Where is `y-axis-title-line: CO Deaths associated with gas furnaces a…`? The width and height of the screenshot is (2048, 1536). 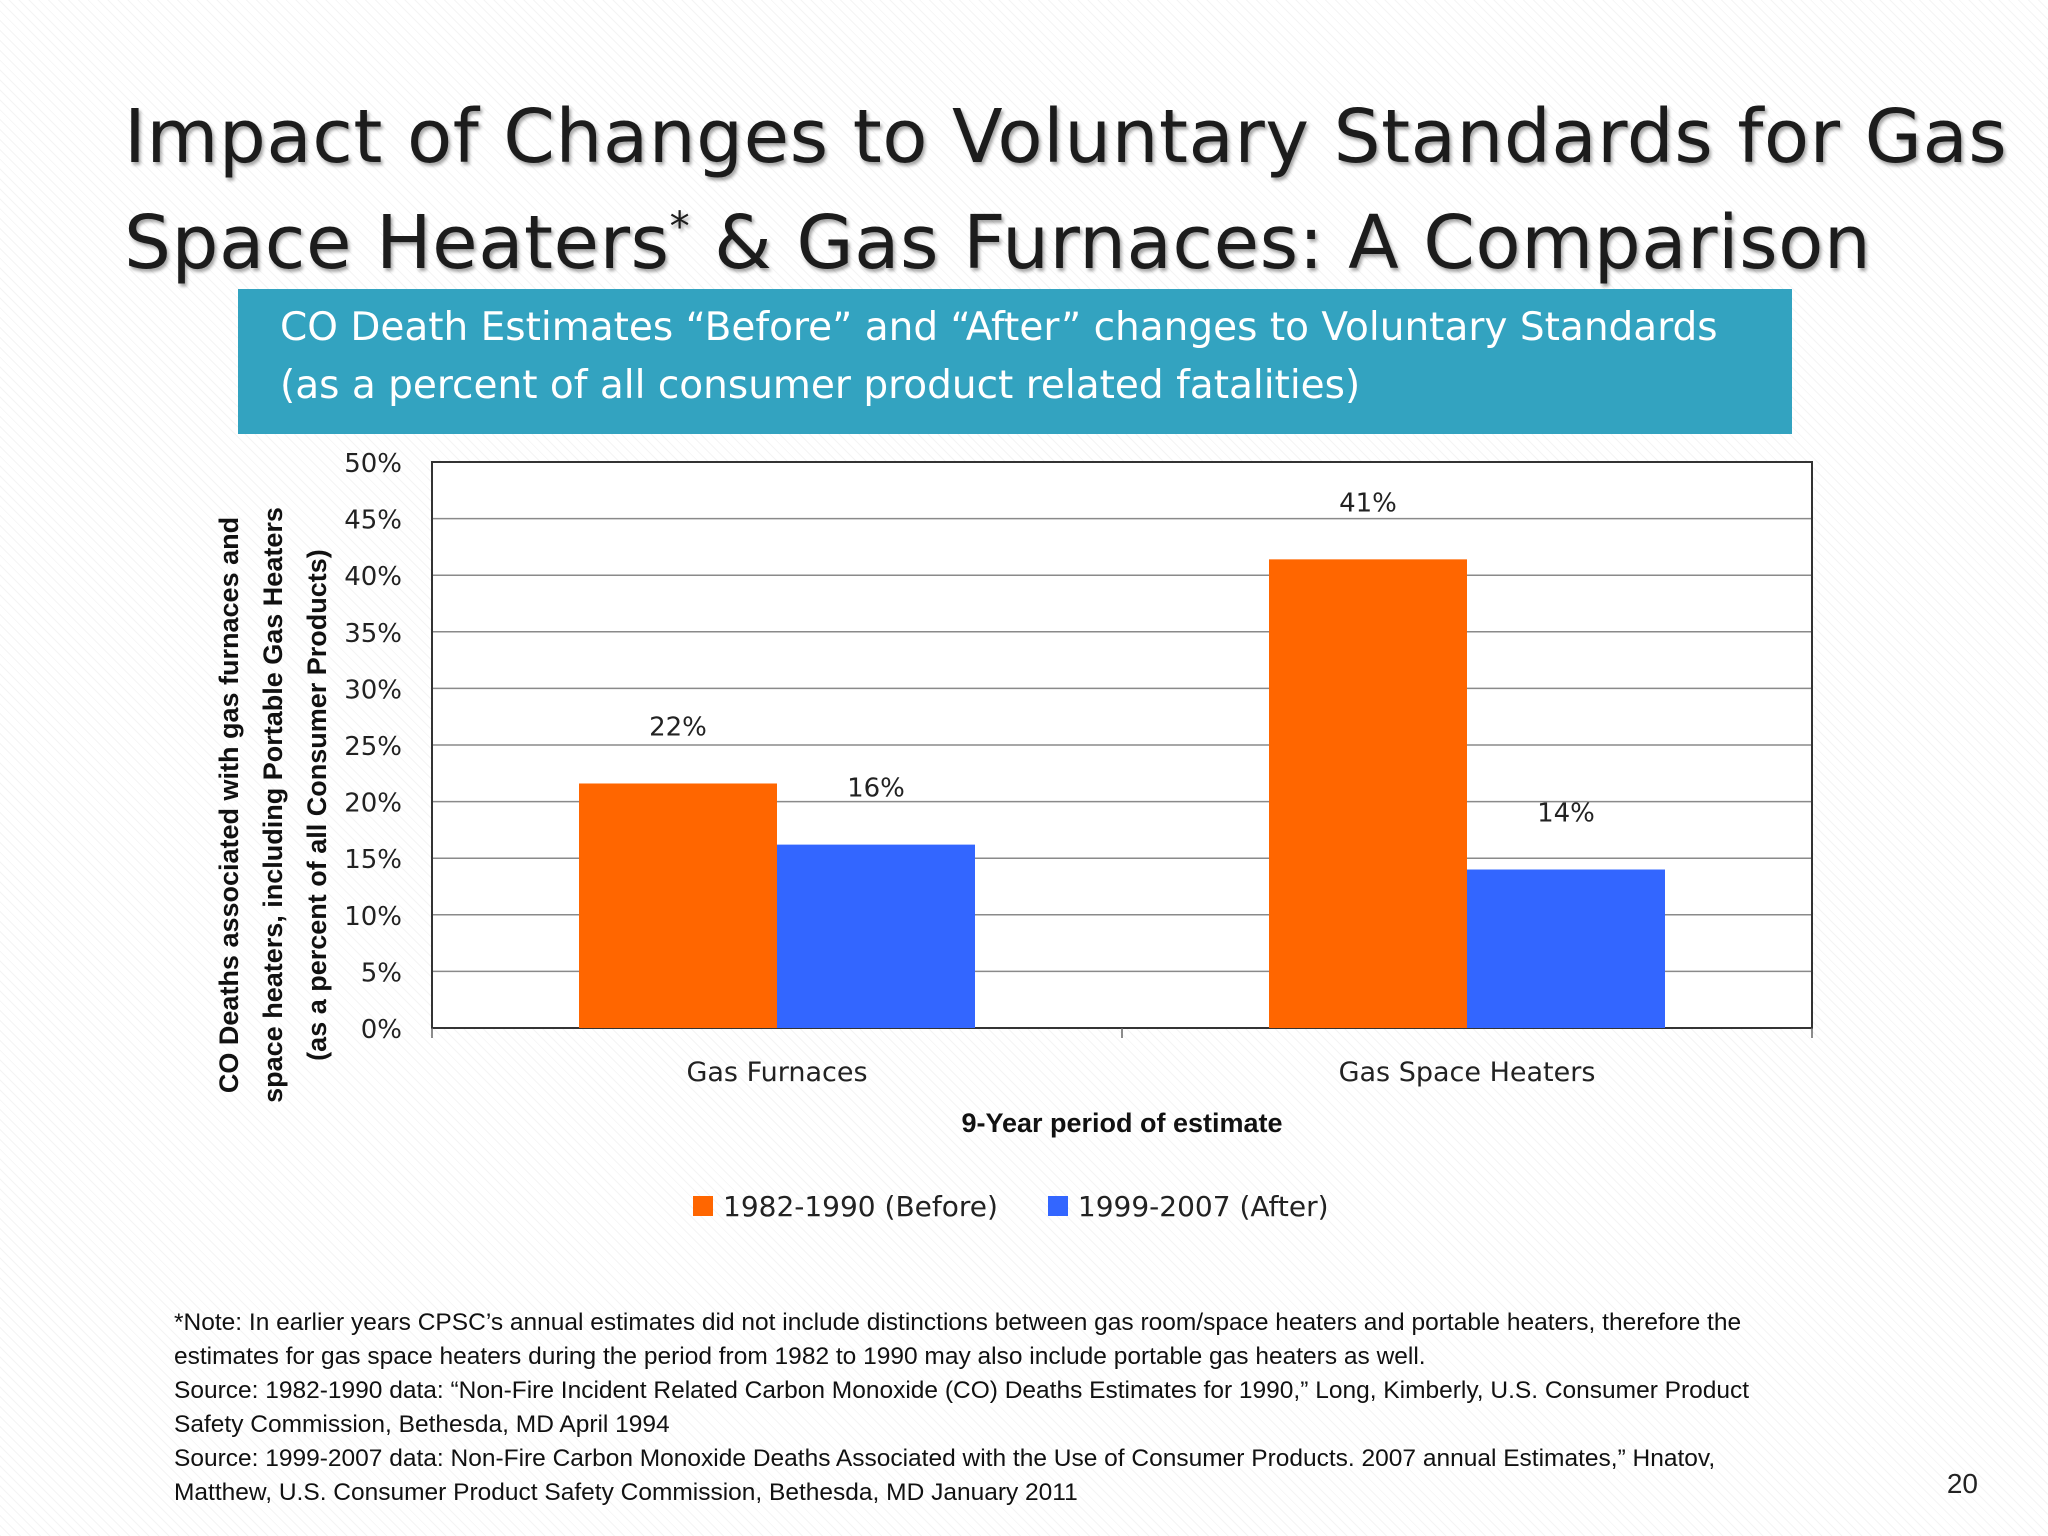 y-axis-title-line: CO Deaths associated with gas furnaces a… is located at coordinates (229, 805).